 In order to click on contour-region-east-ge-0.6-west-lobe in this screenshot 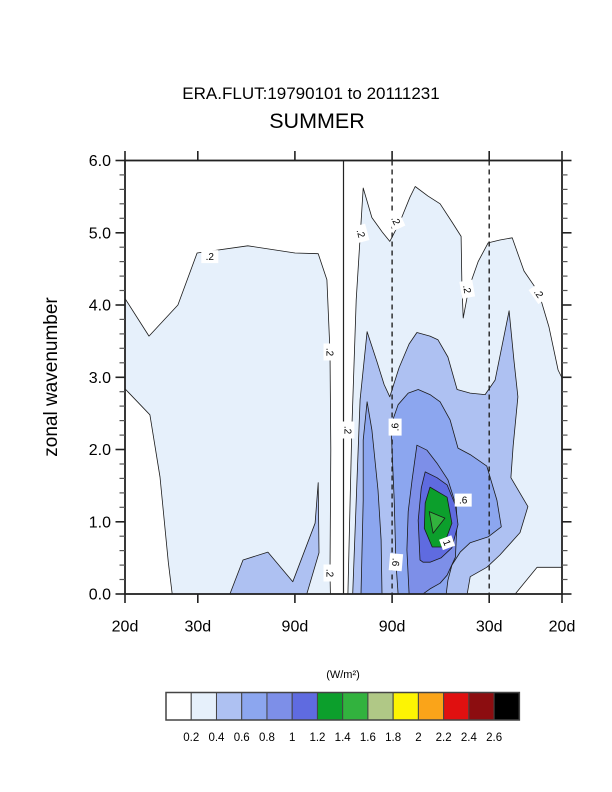, I will do `click(371, 497)`.